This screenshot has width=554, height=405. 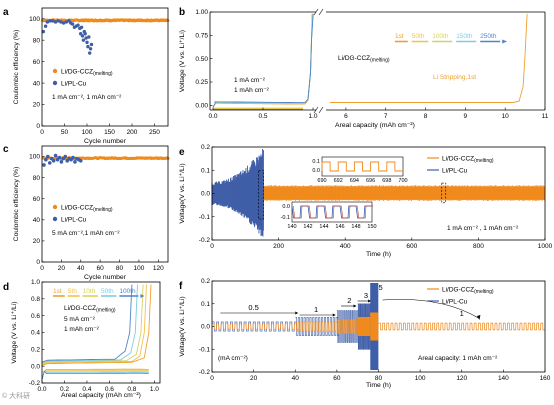 What do you see at coordinates (201, 36) in the screenshot?
I see `y-tick-label: 0.75` at bounding box center [201, 36].